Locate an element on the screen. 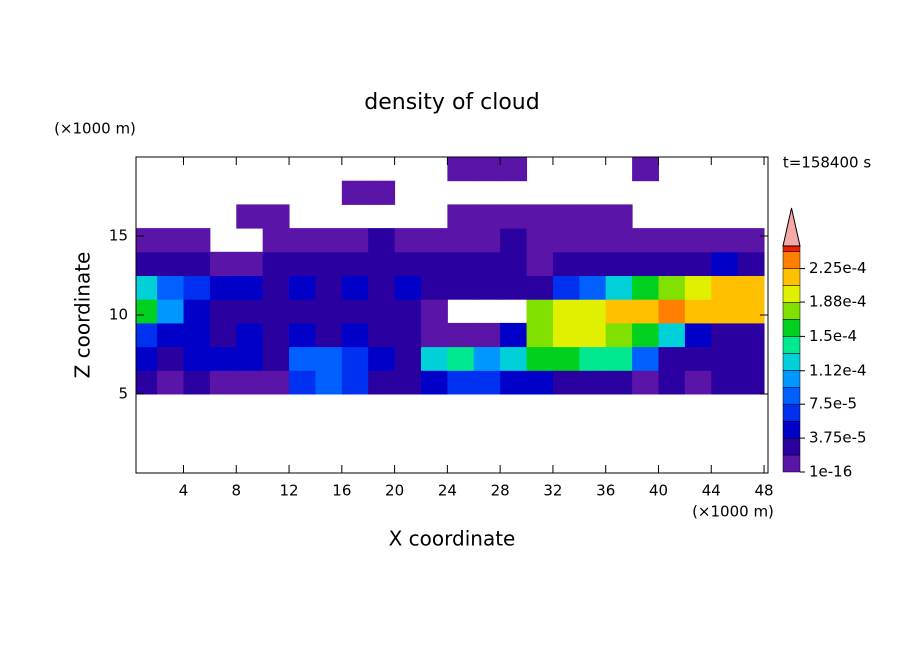 The width and height of the screenshot is (904, 654). x-tick-label: 20 is located at coordinates (394, 491).